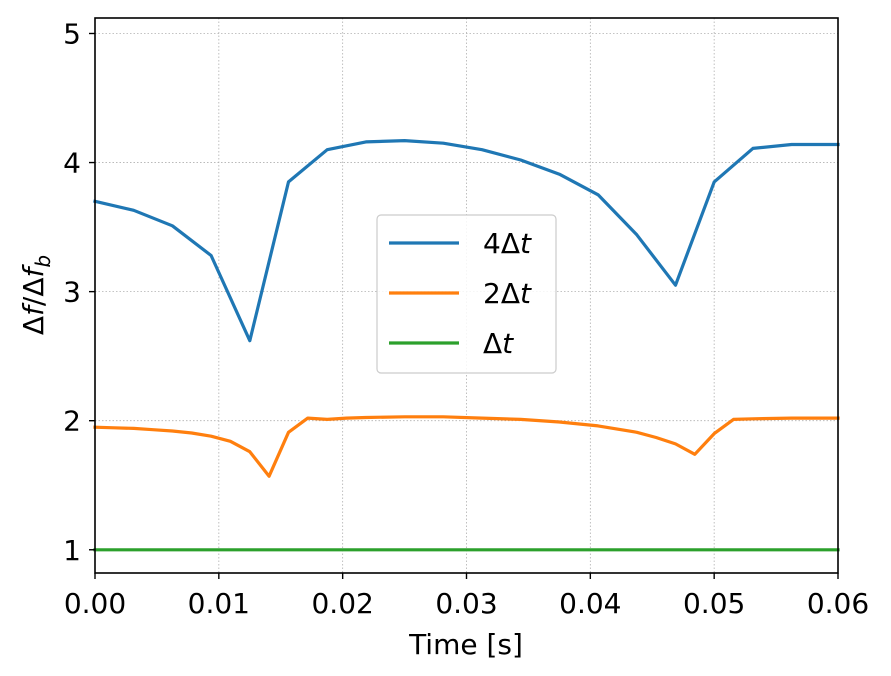 The height and width of the screenshot is (676, 891). Describe the element at coordinates (838, 603) in the screenshot. I see `x-tick-label: 0.06` at that location.